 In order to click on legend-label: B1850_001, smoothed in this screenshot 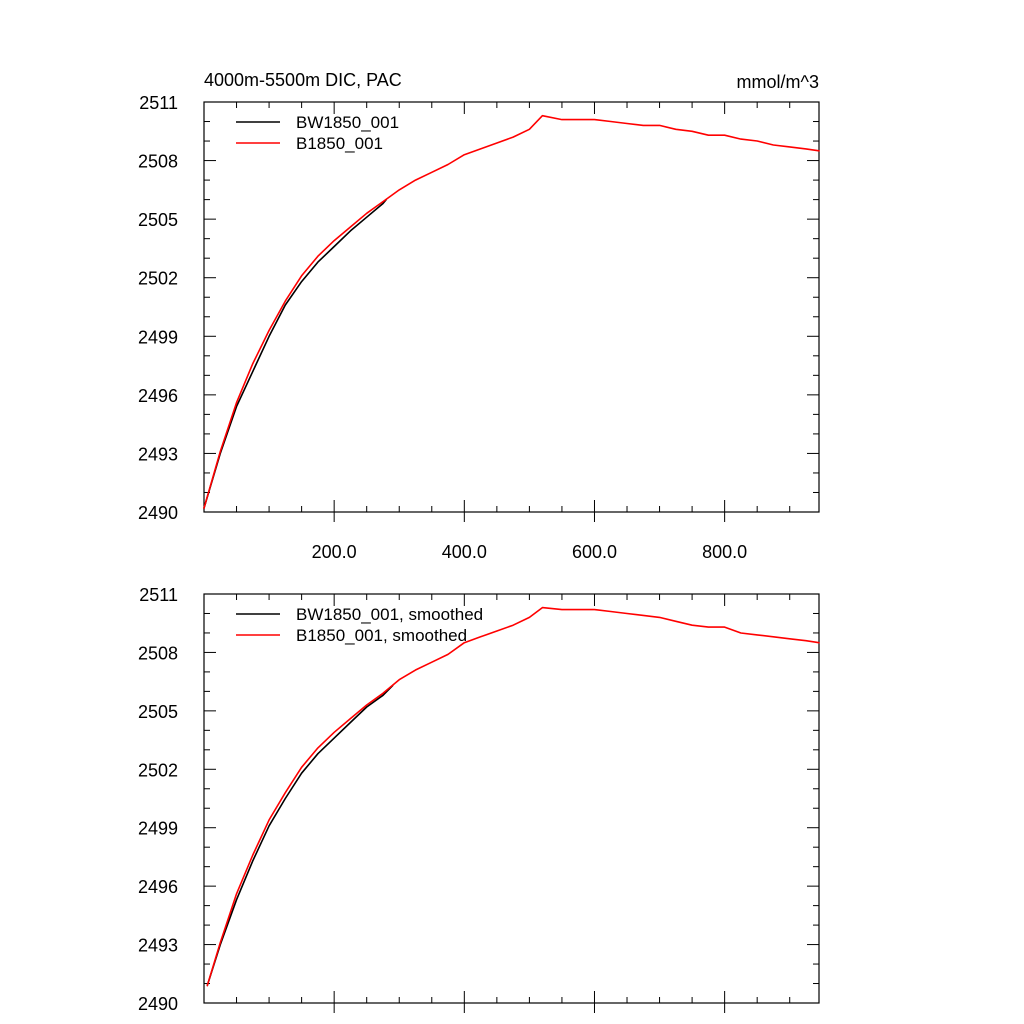, I will do `click(381, 635)`.